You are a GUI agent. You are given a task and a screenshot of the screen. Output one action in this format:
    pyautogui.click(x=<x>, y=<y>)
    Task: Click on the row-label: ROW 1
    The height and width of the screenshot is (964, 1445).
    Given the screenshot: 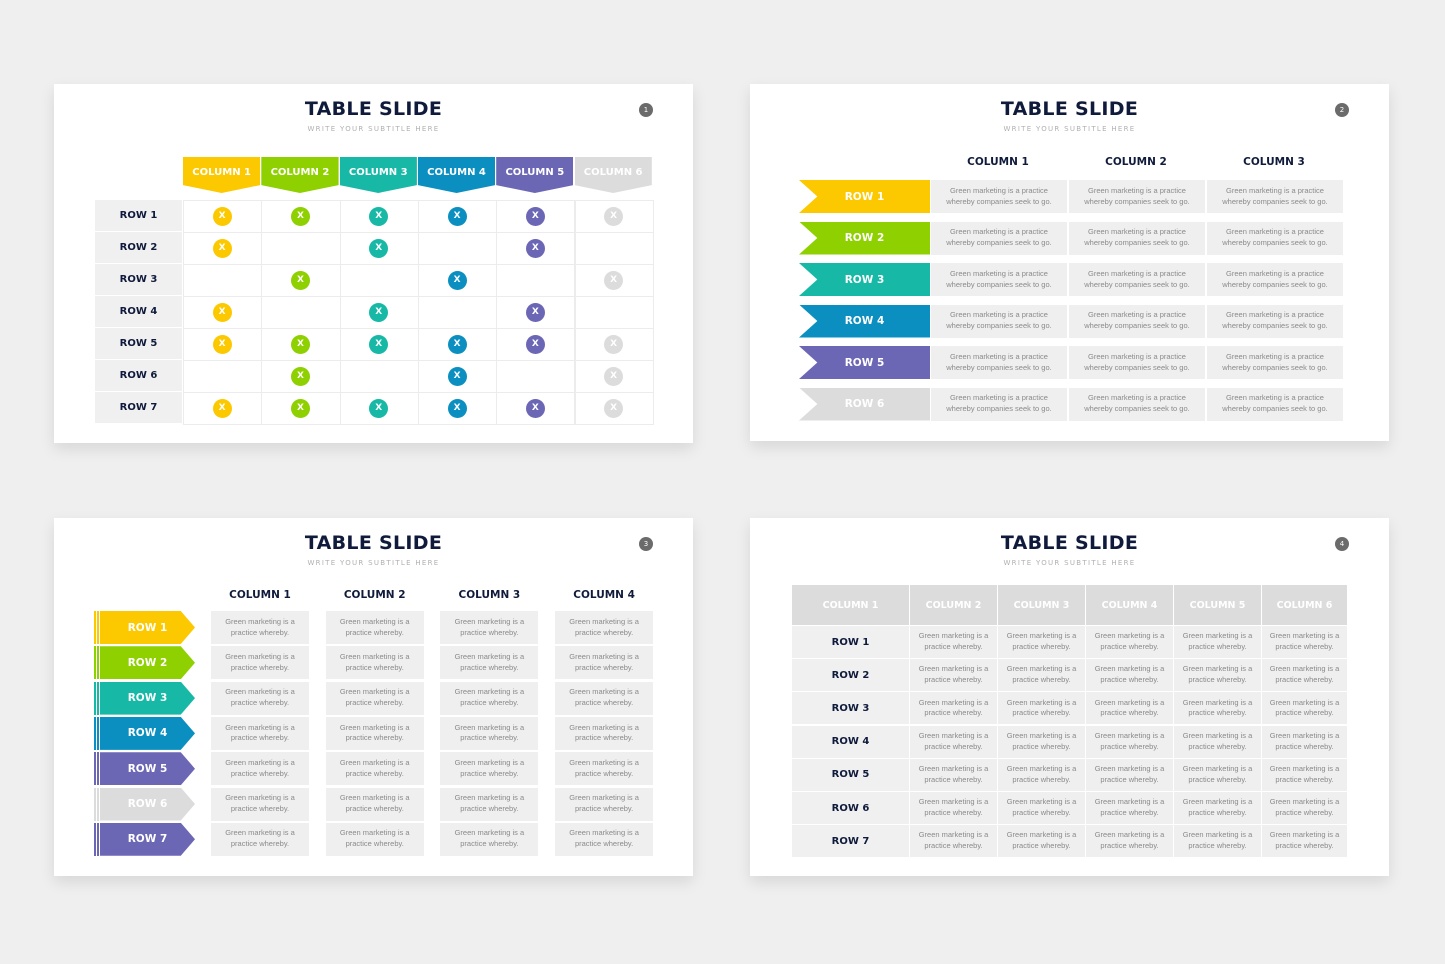 What is the action you would take?
    pyautogui.click(x=850, y=642)
    